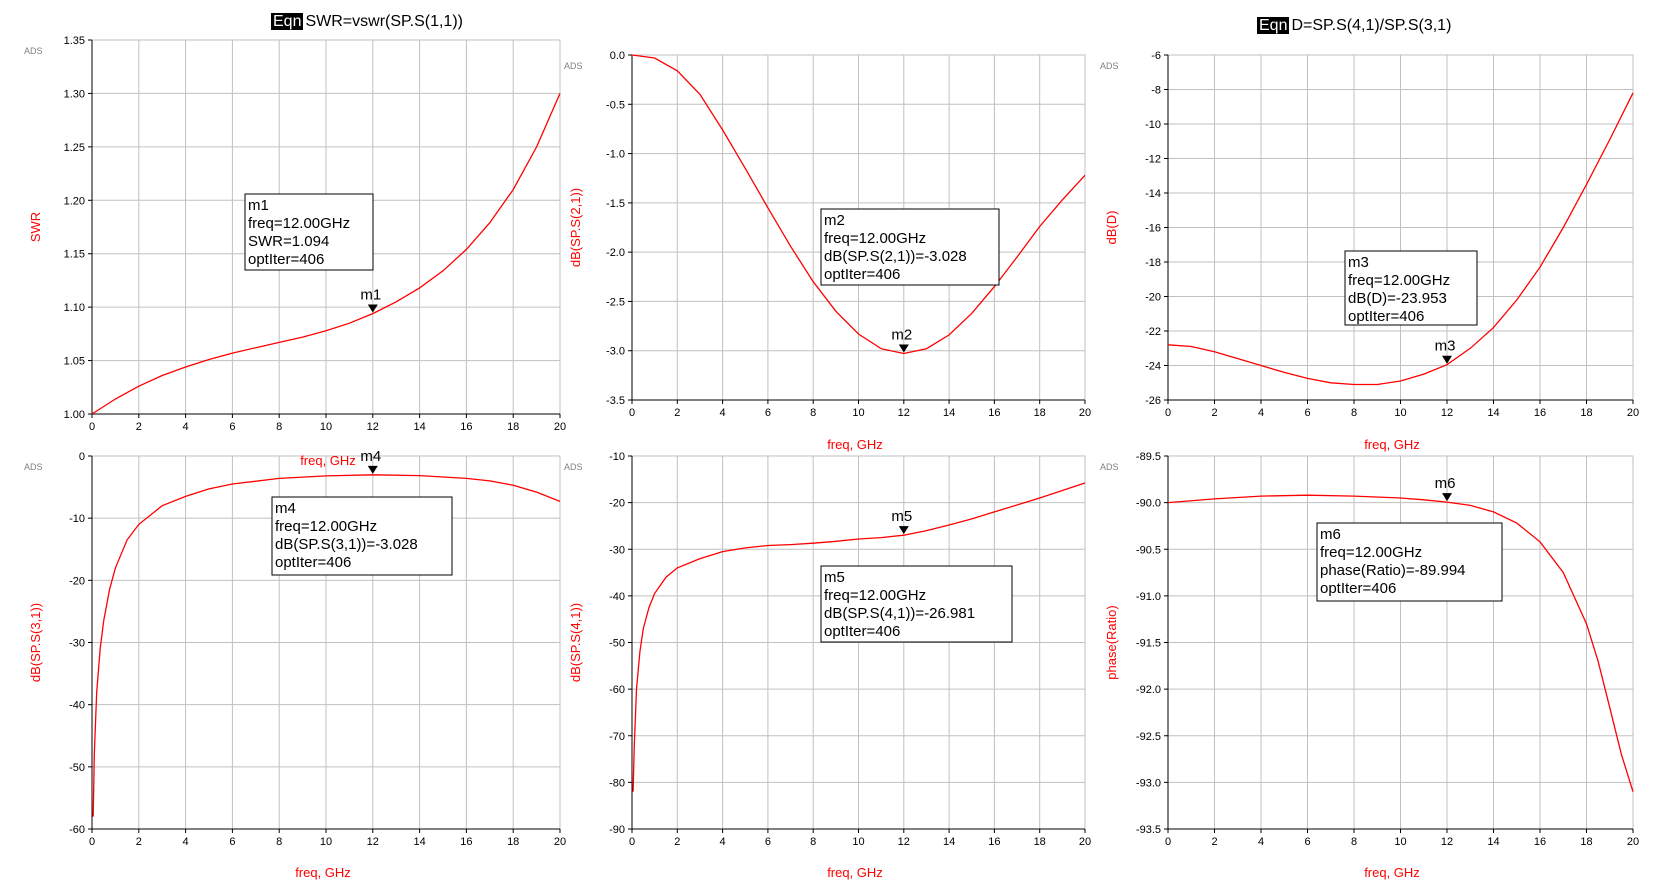 The width and height of the screenshot is (1654, 885). What do you see at coordinates (367, 22) in the screenshot?
I see `equation-swr: Eqn SWR=vswr(SP.S(1,1))` at bounding box center [367, 22].